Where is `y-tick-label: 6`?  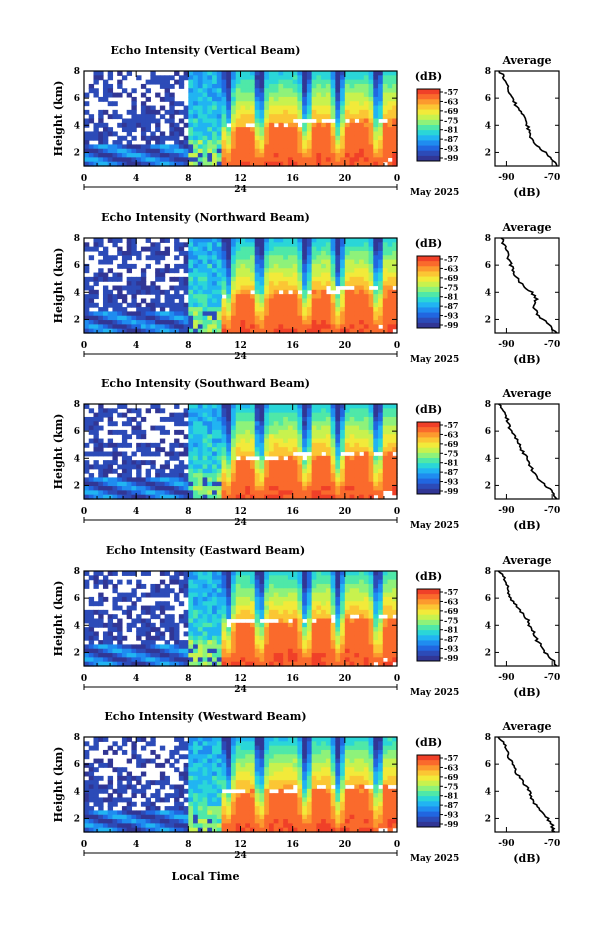
y-tick-label: 6 is located at coordinates (77, 99).